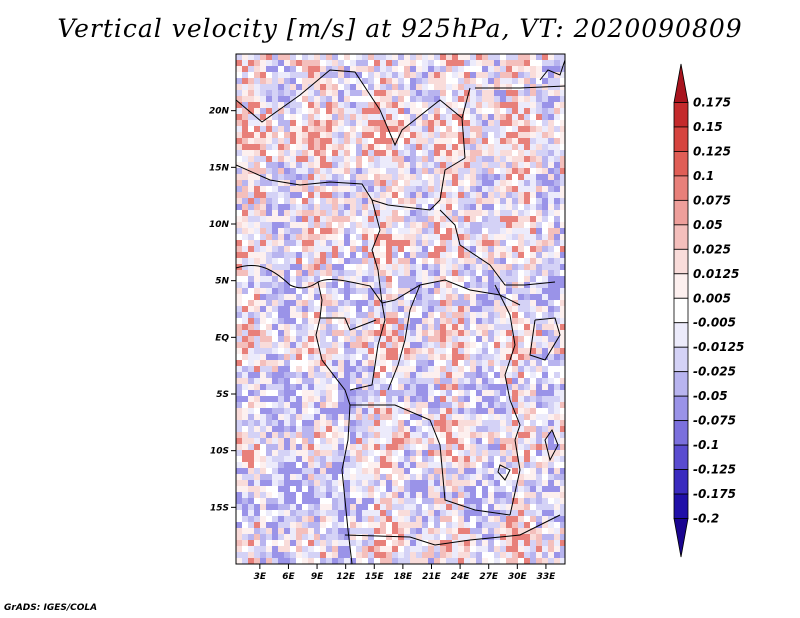 The image size is (800, 618). What do you see at coordinates (219, 112) in the screenshot?
I see `y-tick-label: 20N` at bounding box center [219, 112].